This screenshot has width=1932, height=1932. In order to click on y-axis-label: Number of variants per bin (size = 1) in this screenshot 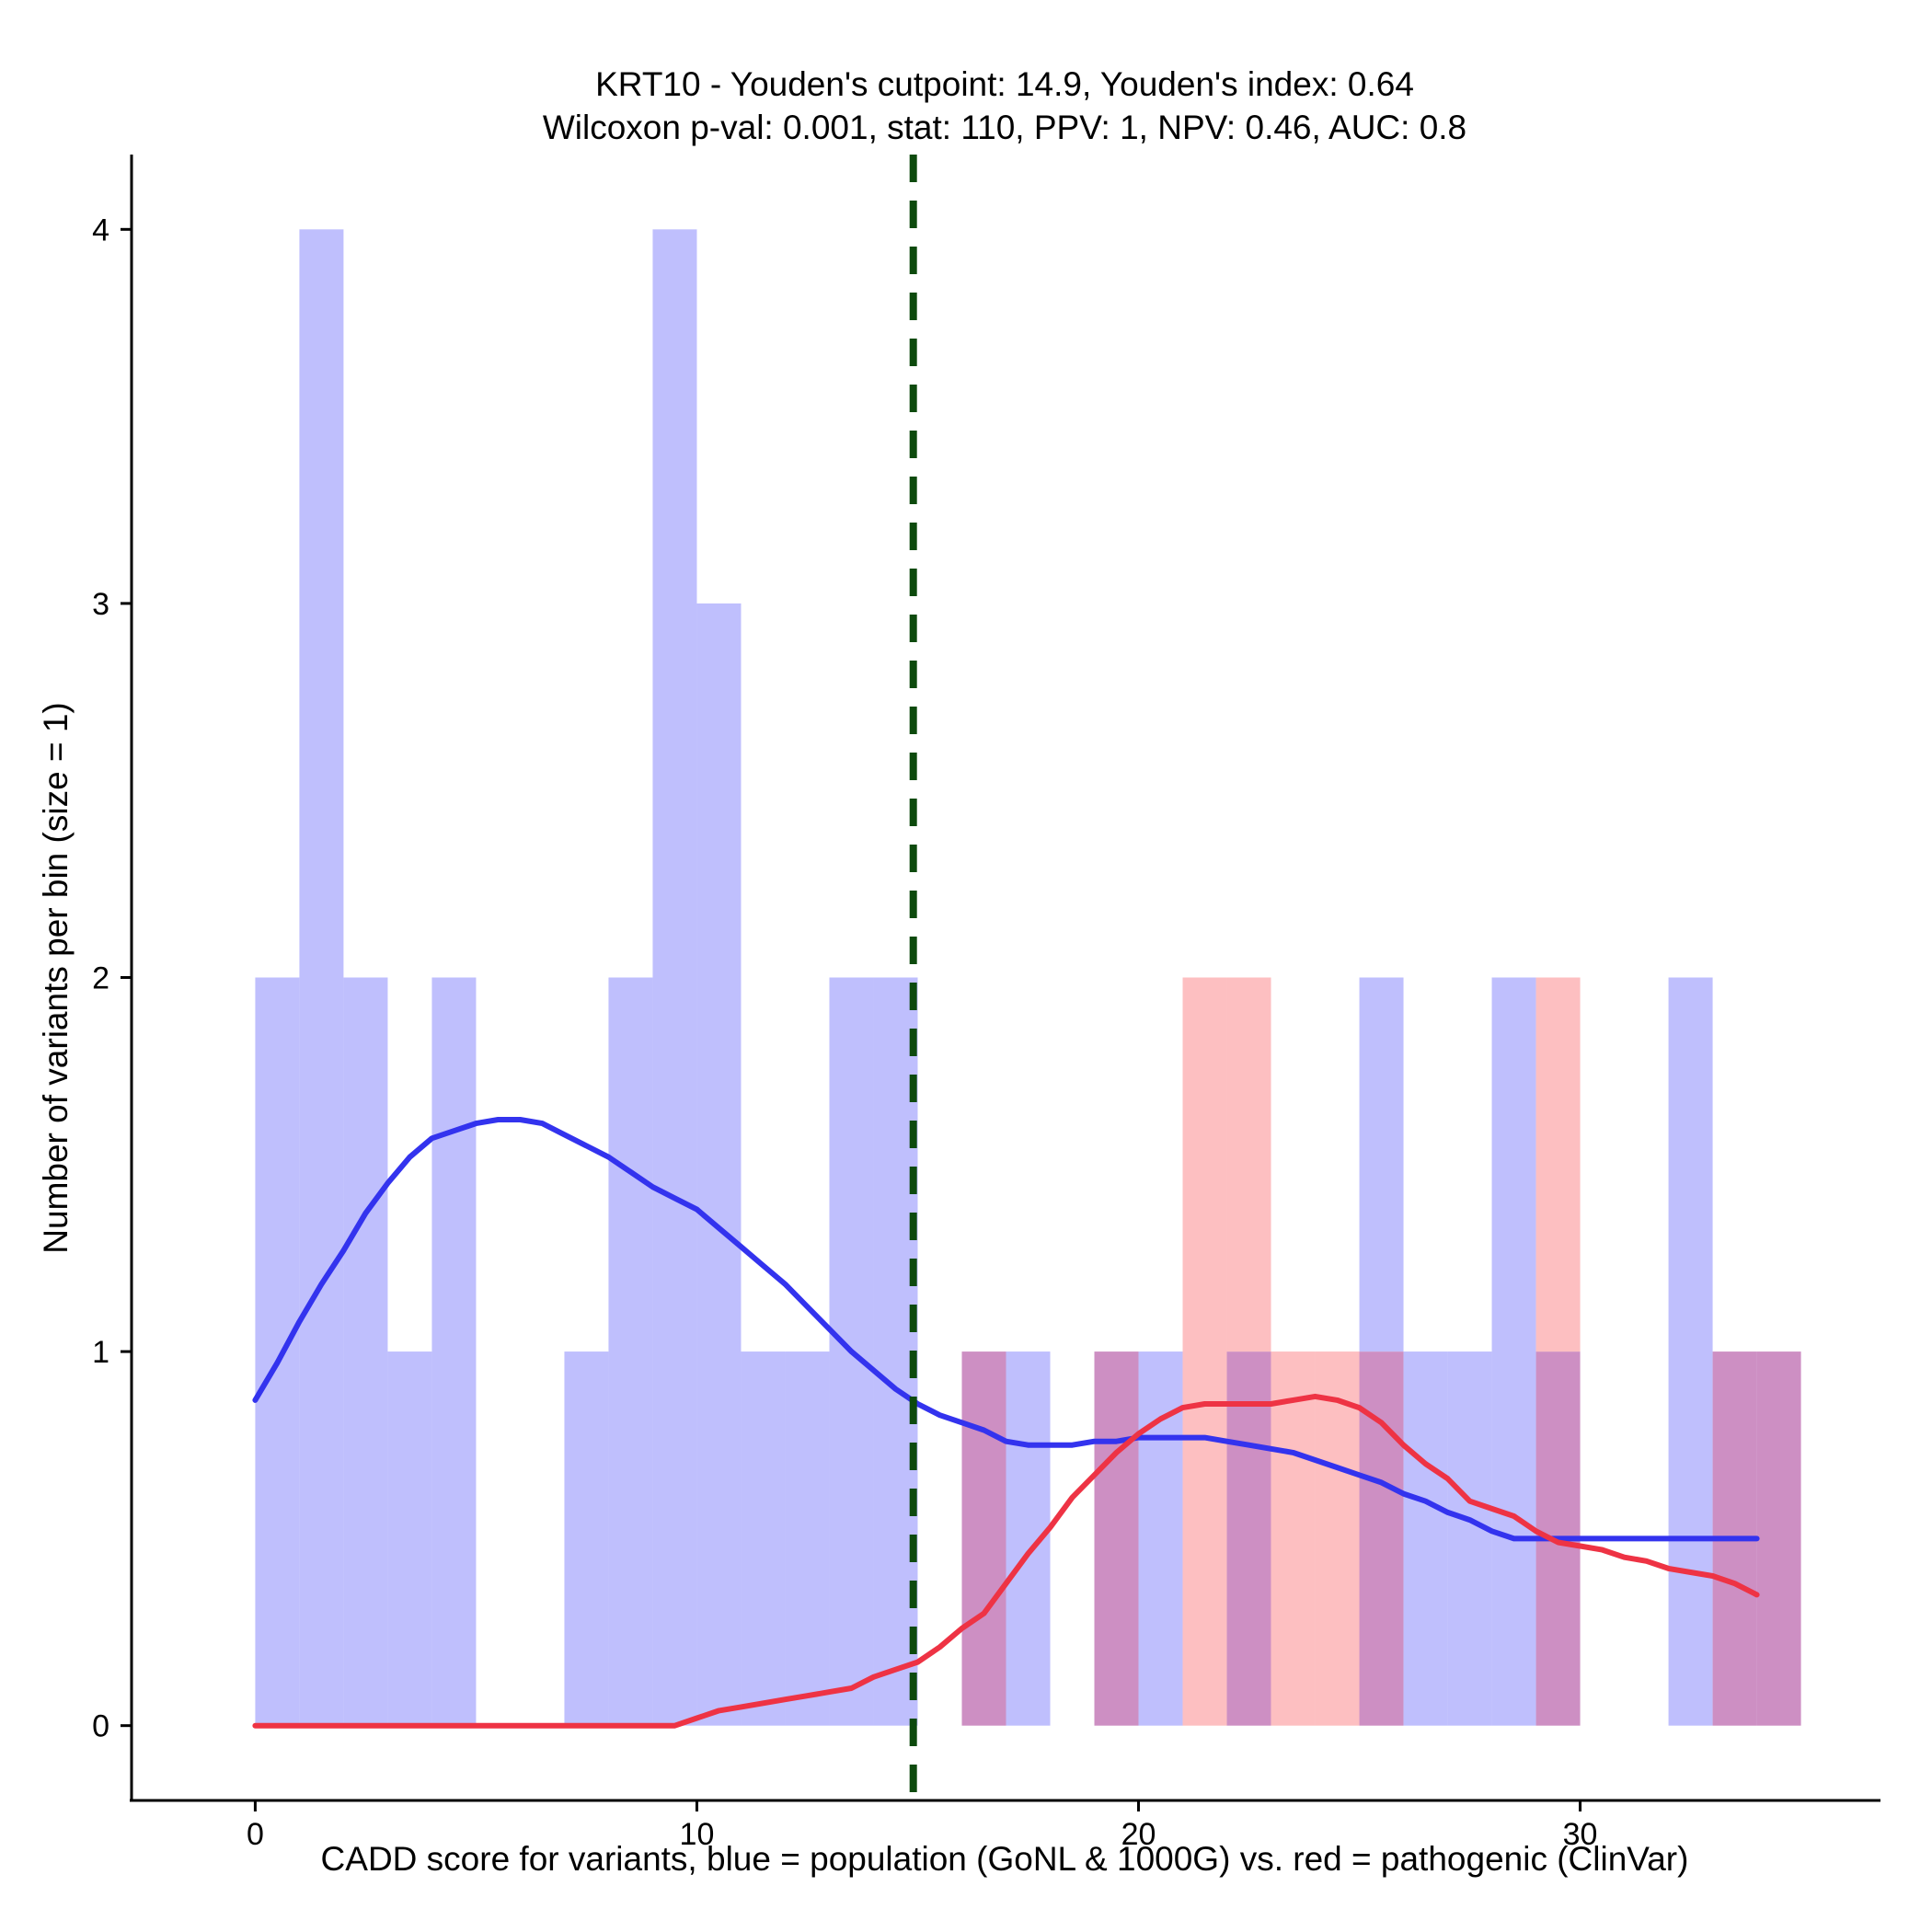, I will do `click(56, 977)`.